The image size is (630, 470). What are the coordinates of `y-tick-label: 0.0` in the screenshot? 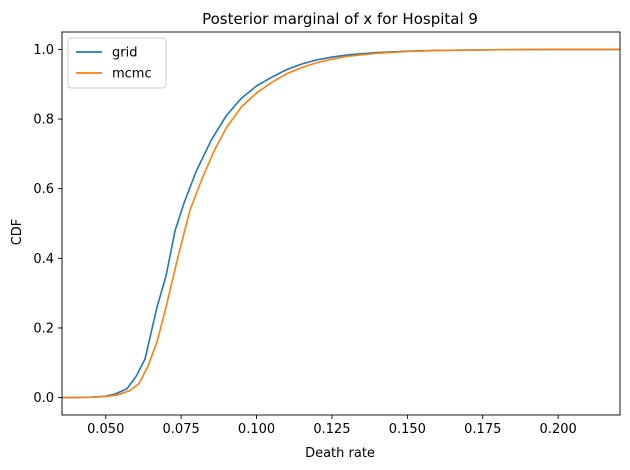 It's located at (43, 398).